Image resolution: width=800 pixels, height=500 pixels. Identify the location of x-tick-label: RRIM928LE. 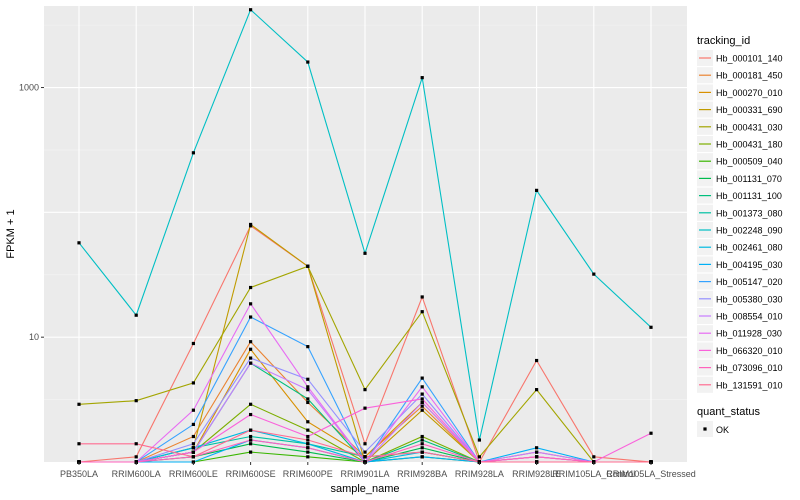
(536, 474).